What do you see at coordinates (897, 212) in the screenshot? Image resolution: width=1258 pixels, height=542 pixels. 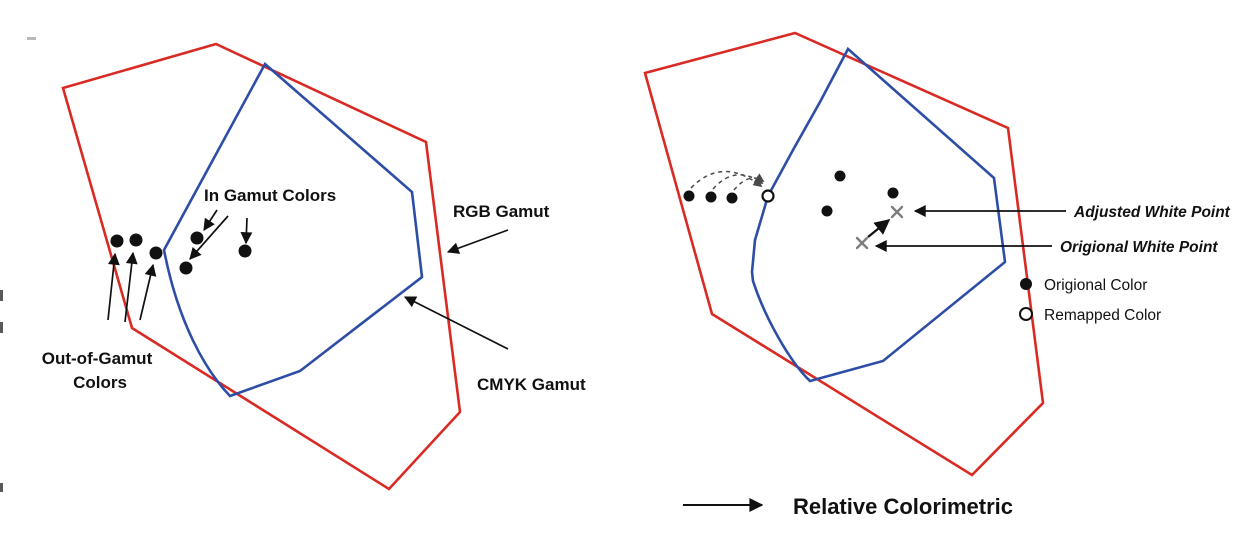 I see `adjusted-white-point-x` at bounding box center [897, 212].